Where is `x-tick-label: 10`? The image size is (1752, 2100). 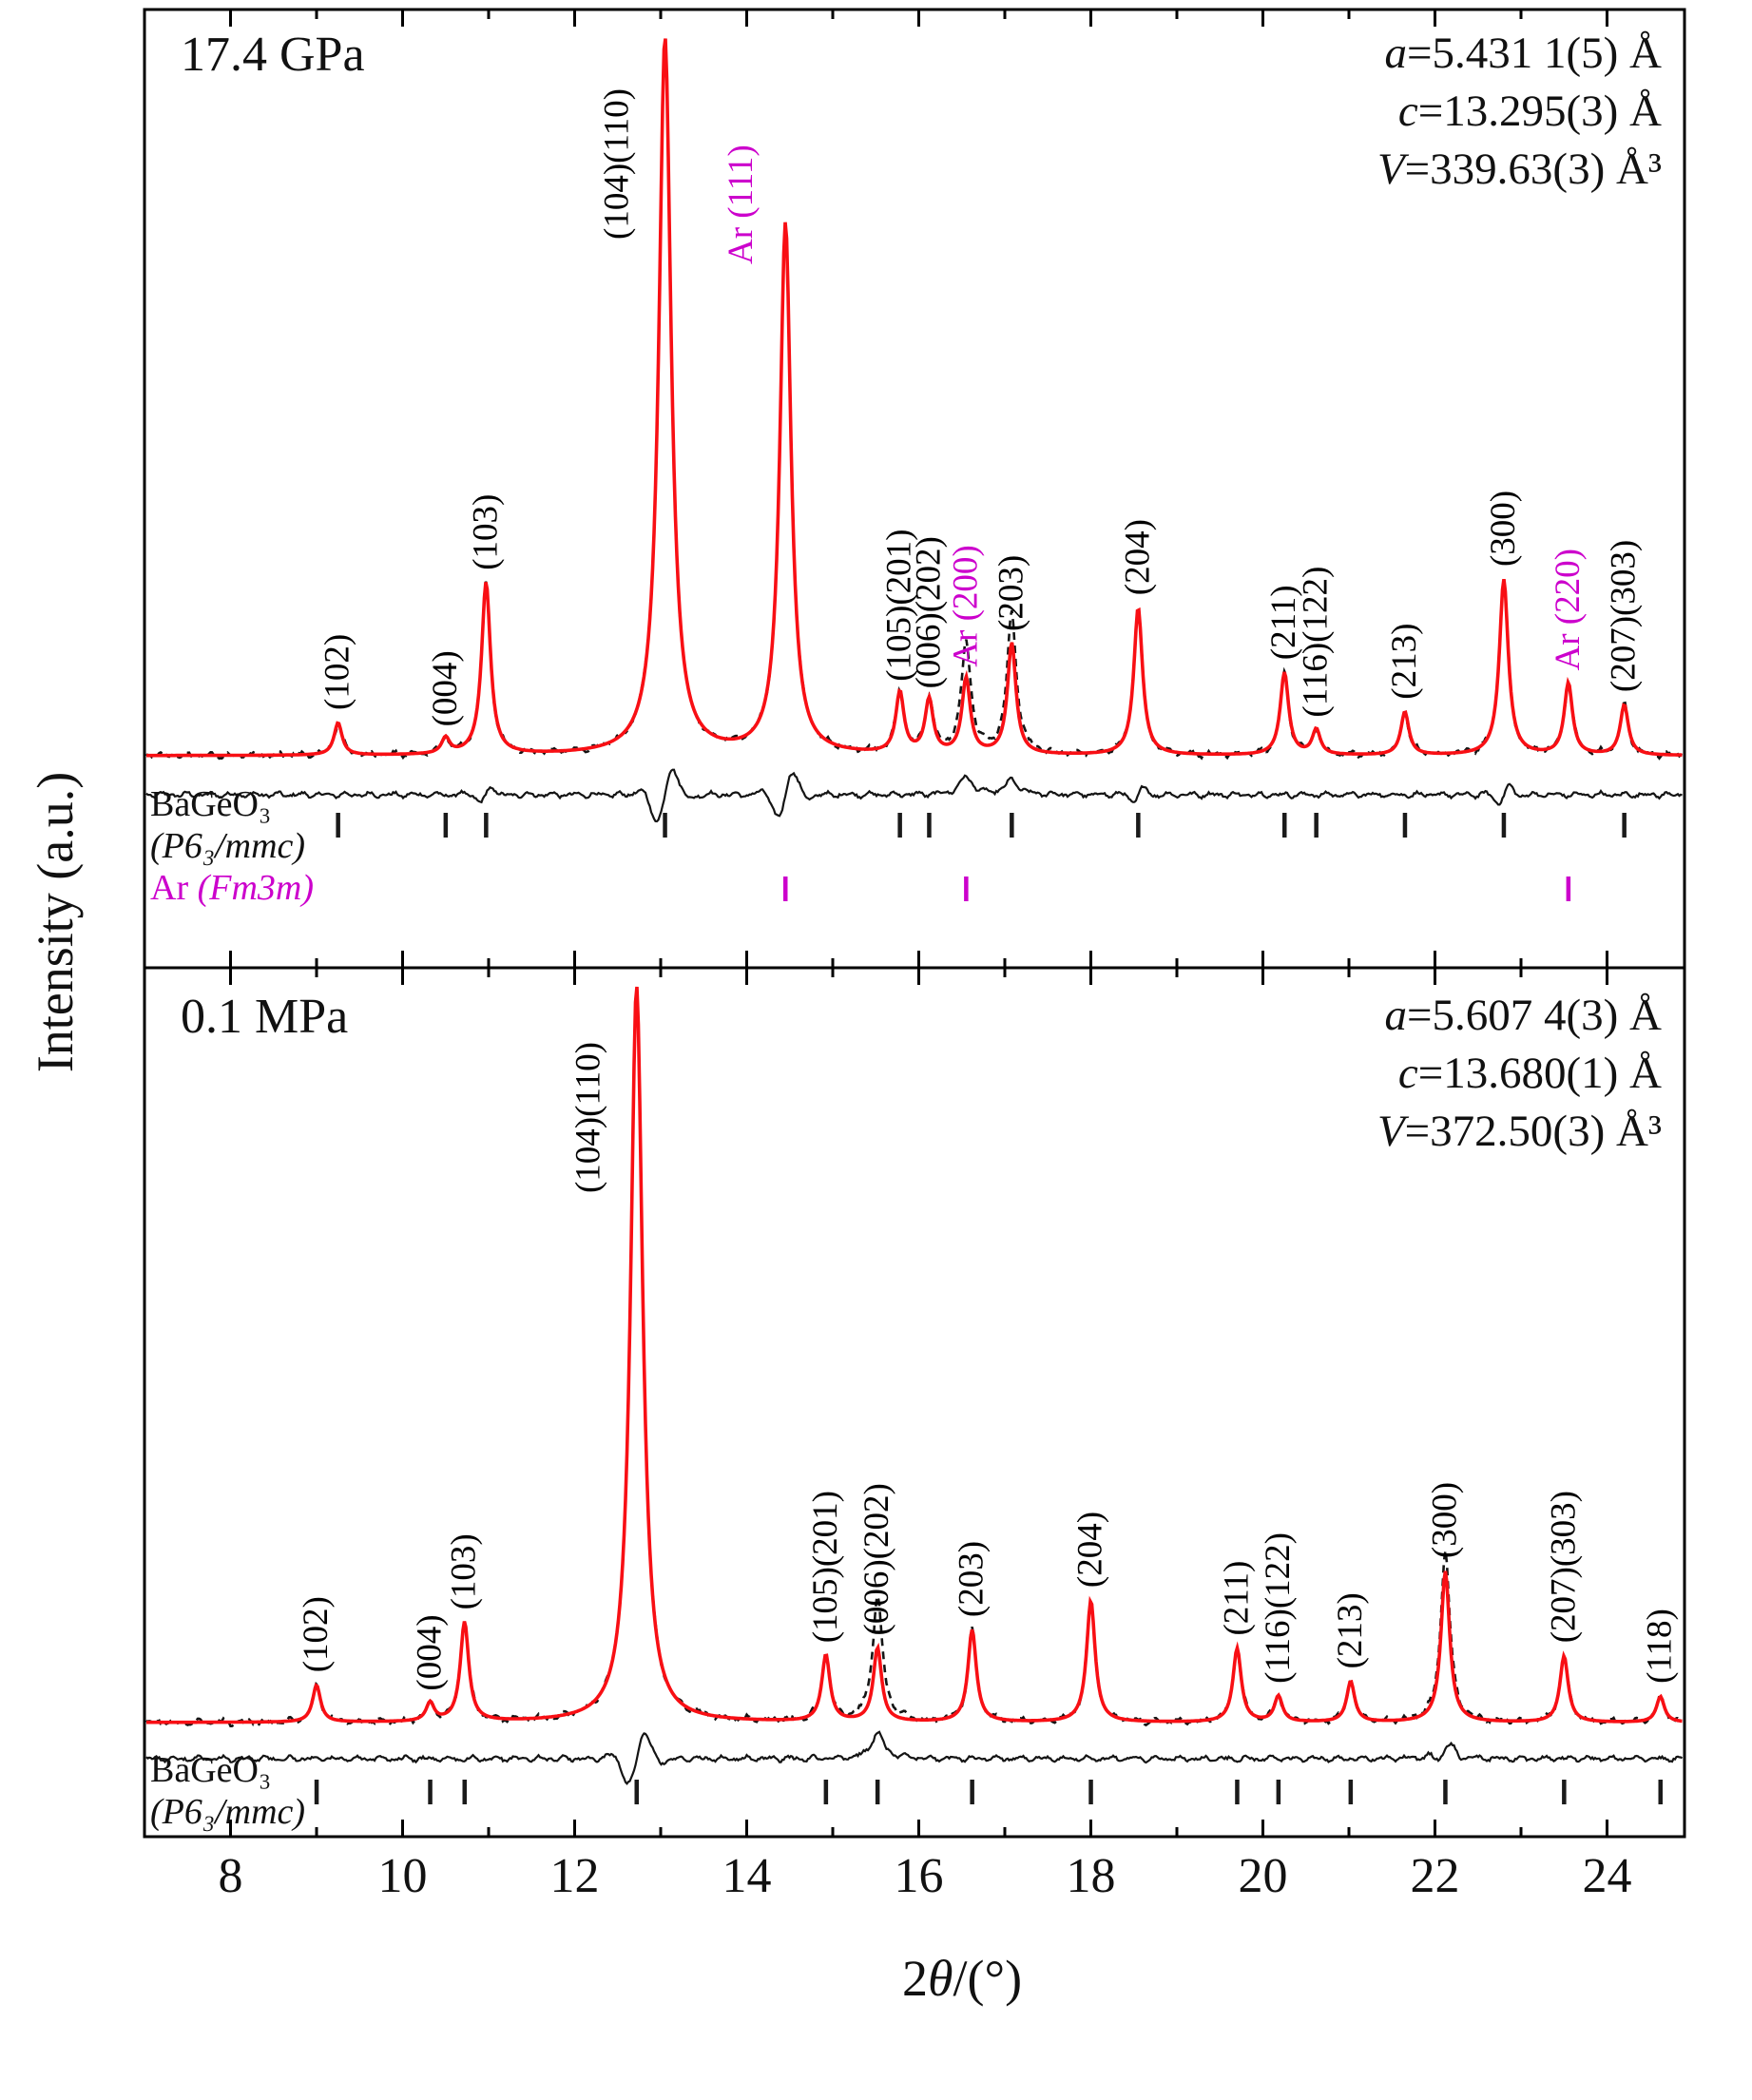 x-tick-label: 10 is located at coordinates (402, 1876).